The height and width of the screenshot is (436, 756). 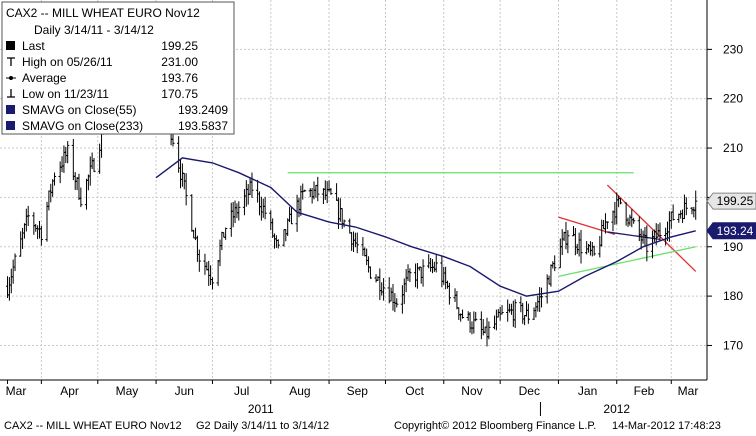 I want to click on y-tick-label: 180, so click(x=733, y=296).